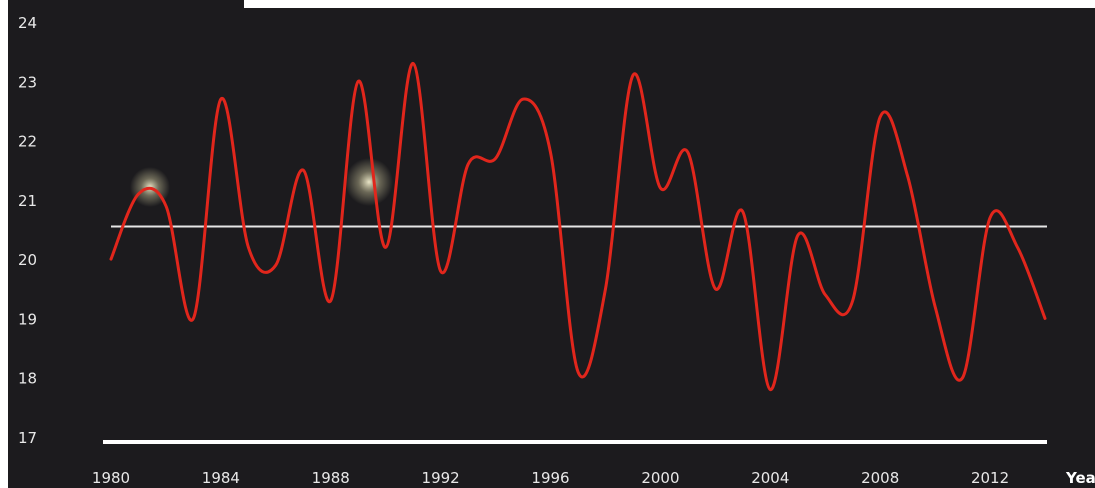 The height and width of the screenshot is (488, 1095). I want to click on y-tick-label: 20, so click(27, 260).